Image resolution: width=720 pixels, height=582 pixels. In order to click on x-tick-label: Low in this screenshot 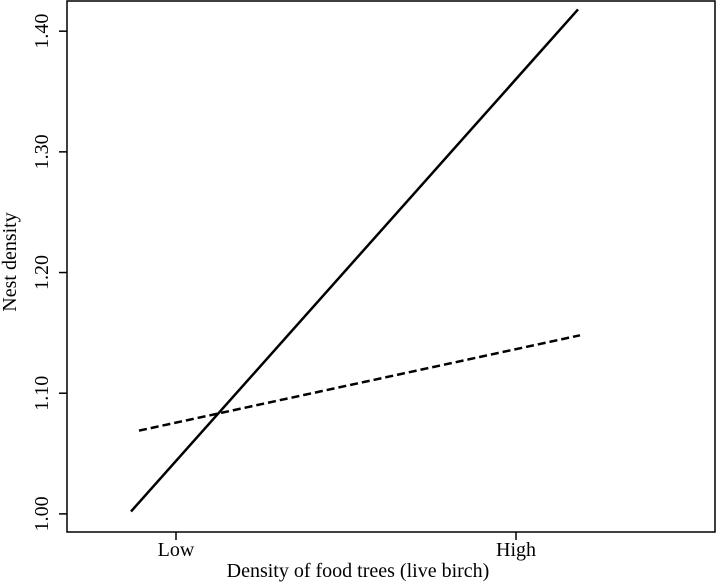, I will do `click(176, 550)`.